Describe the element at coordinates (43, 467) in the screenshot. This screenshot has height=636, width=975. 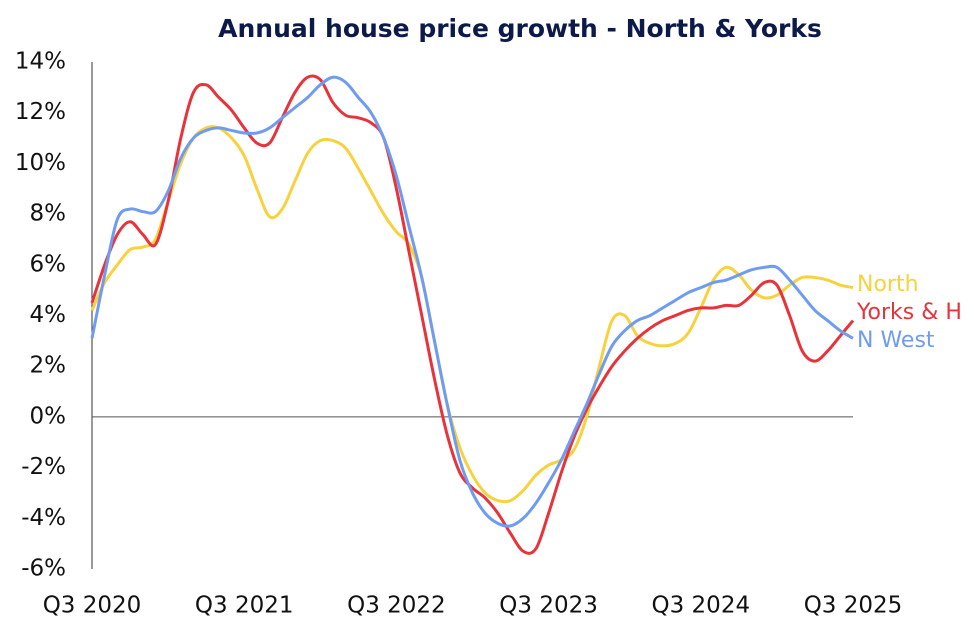
I see `y-tick-label: -2%` at that location.